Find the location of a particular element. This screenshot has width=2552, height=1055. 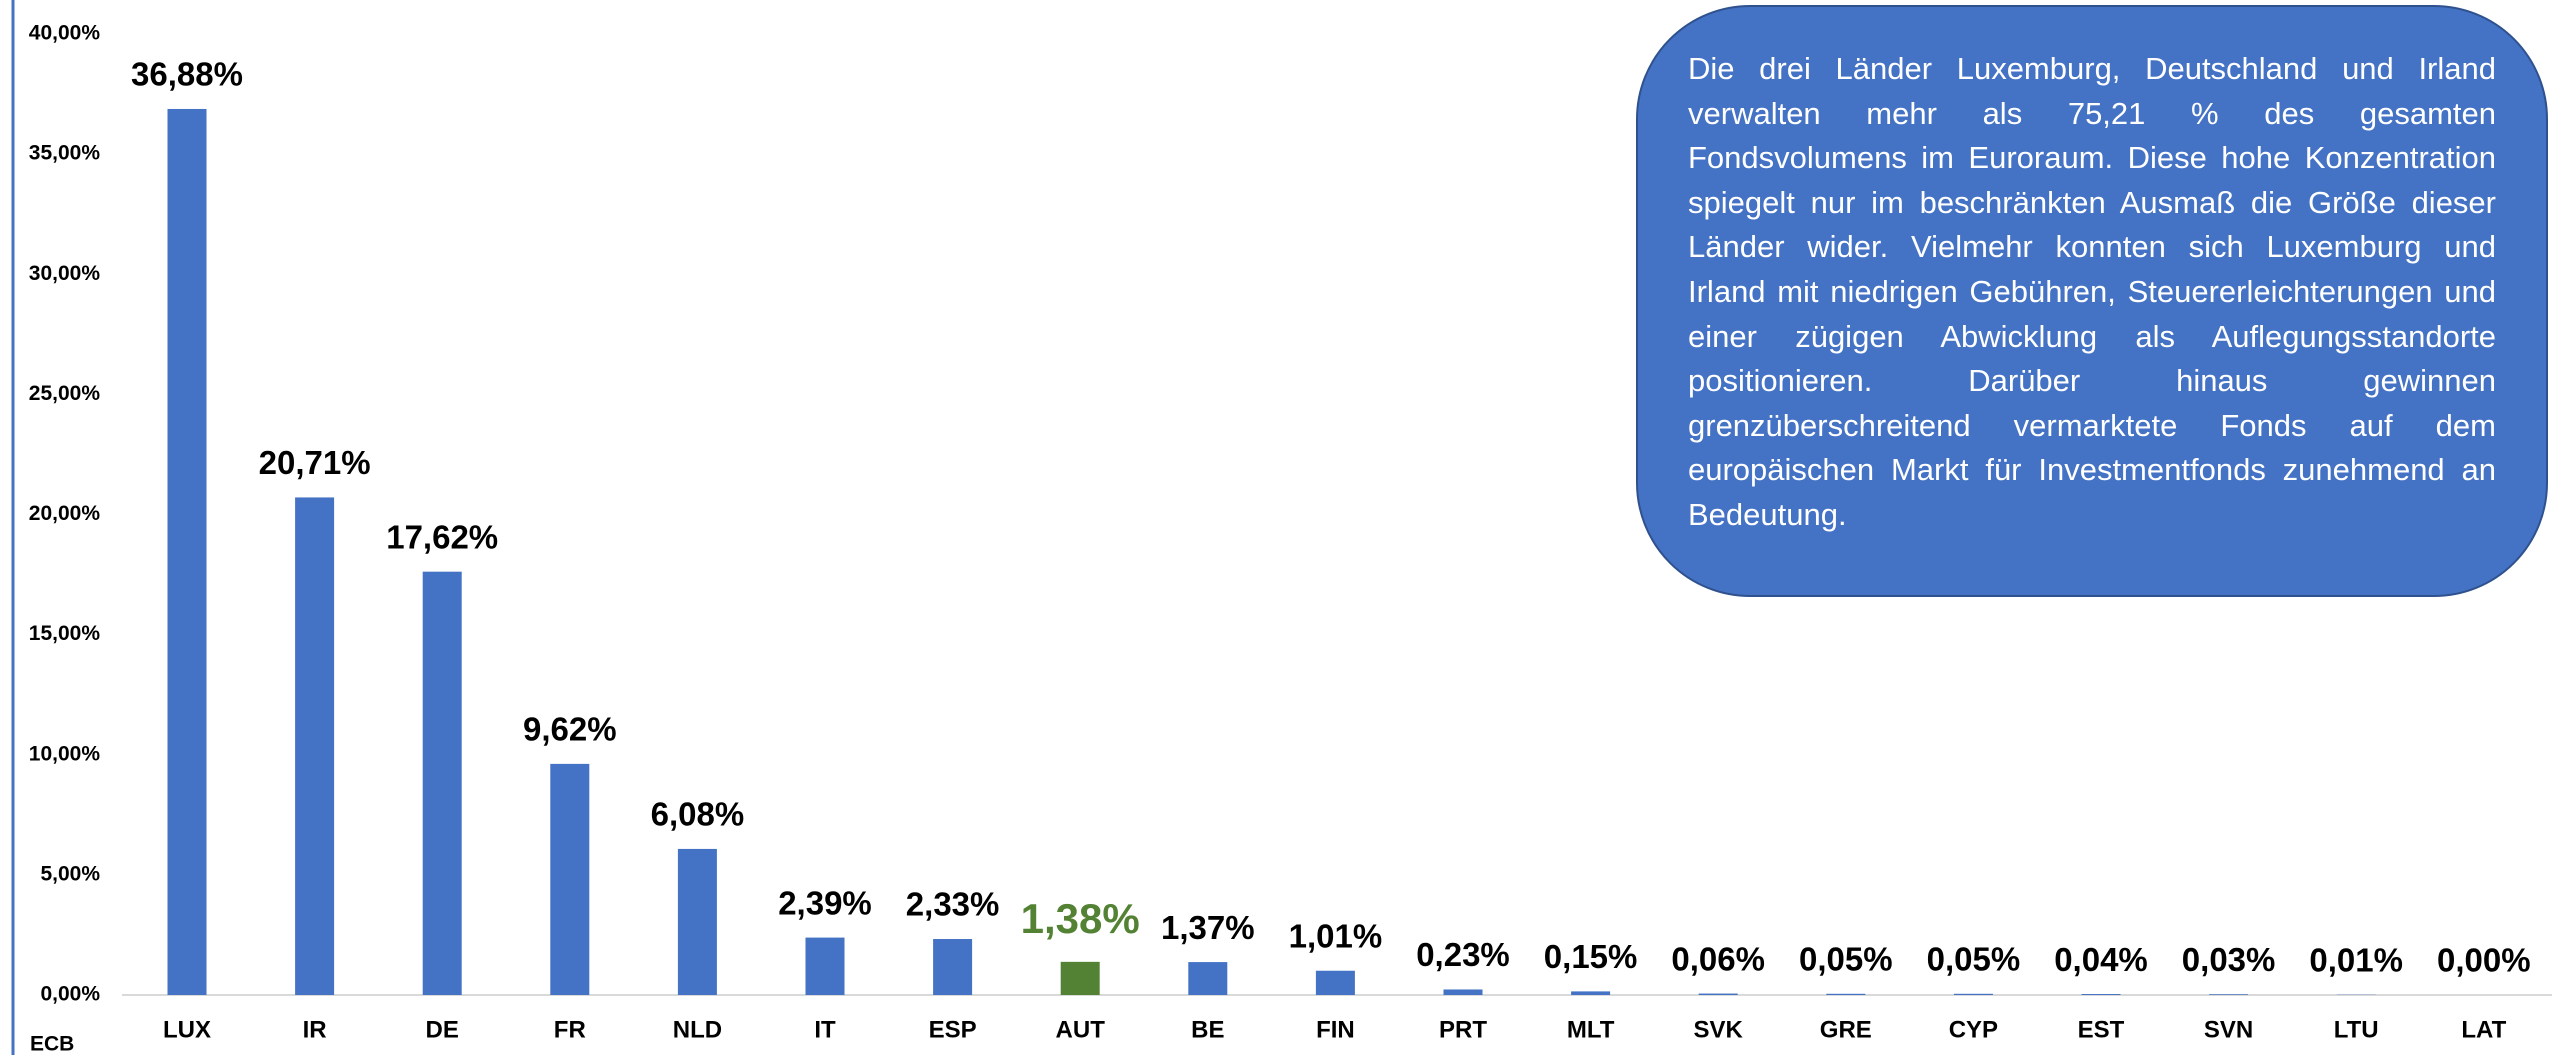

x-tick-label: GRE is located at coordinates (1846, 1029).